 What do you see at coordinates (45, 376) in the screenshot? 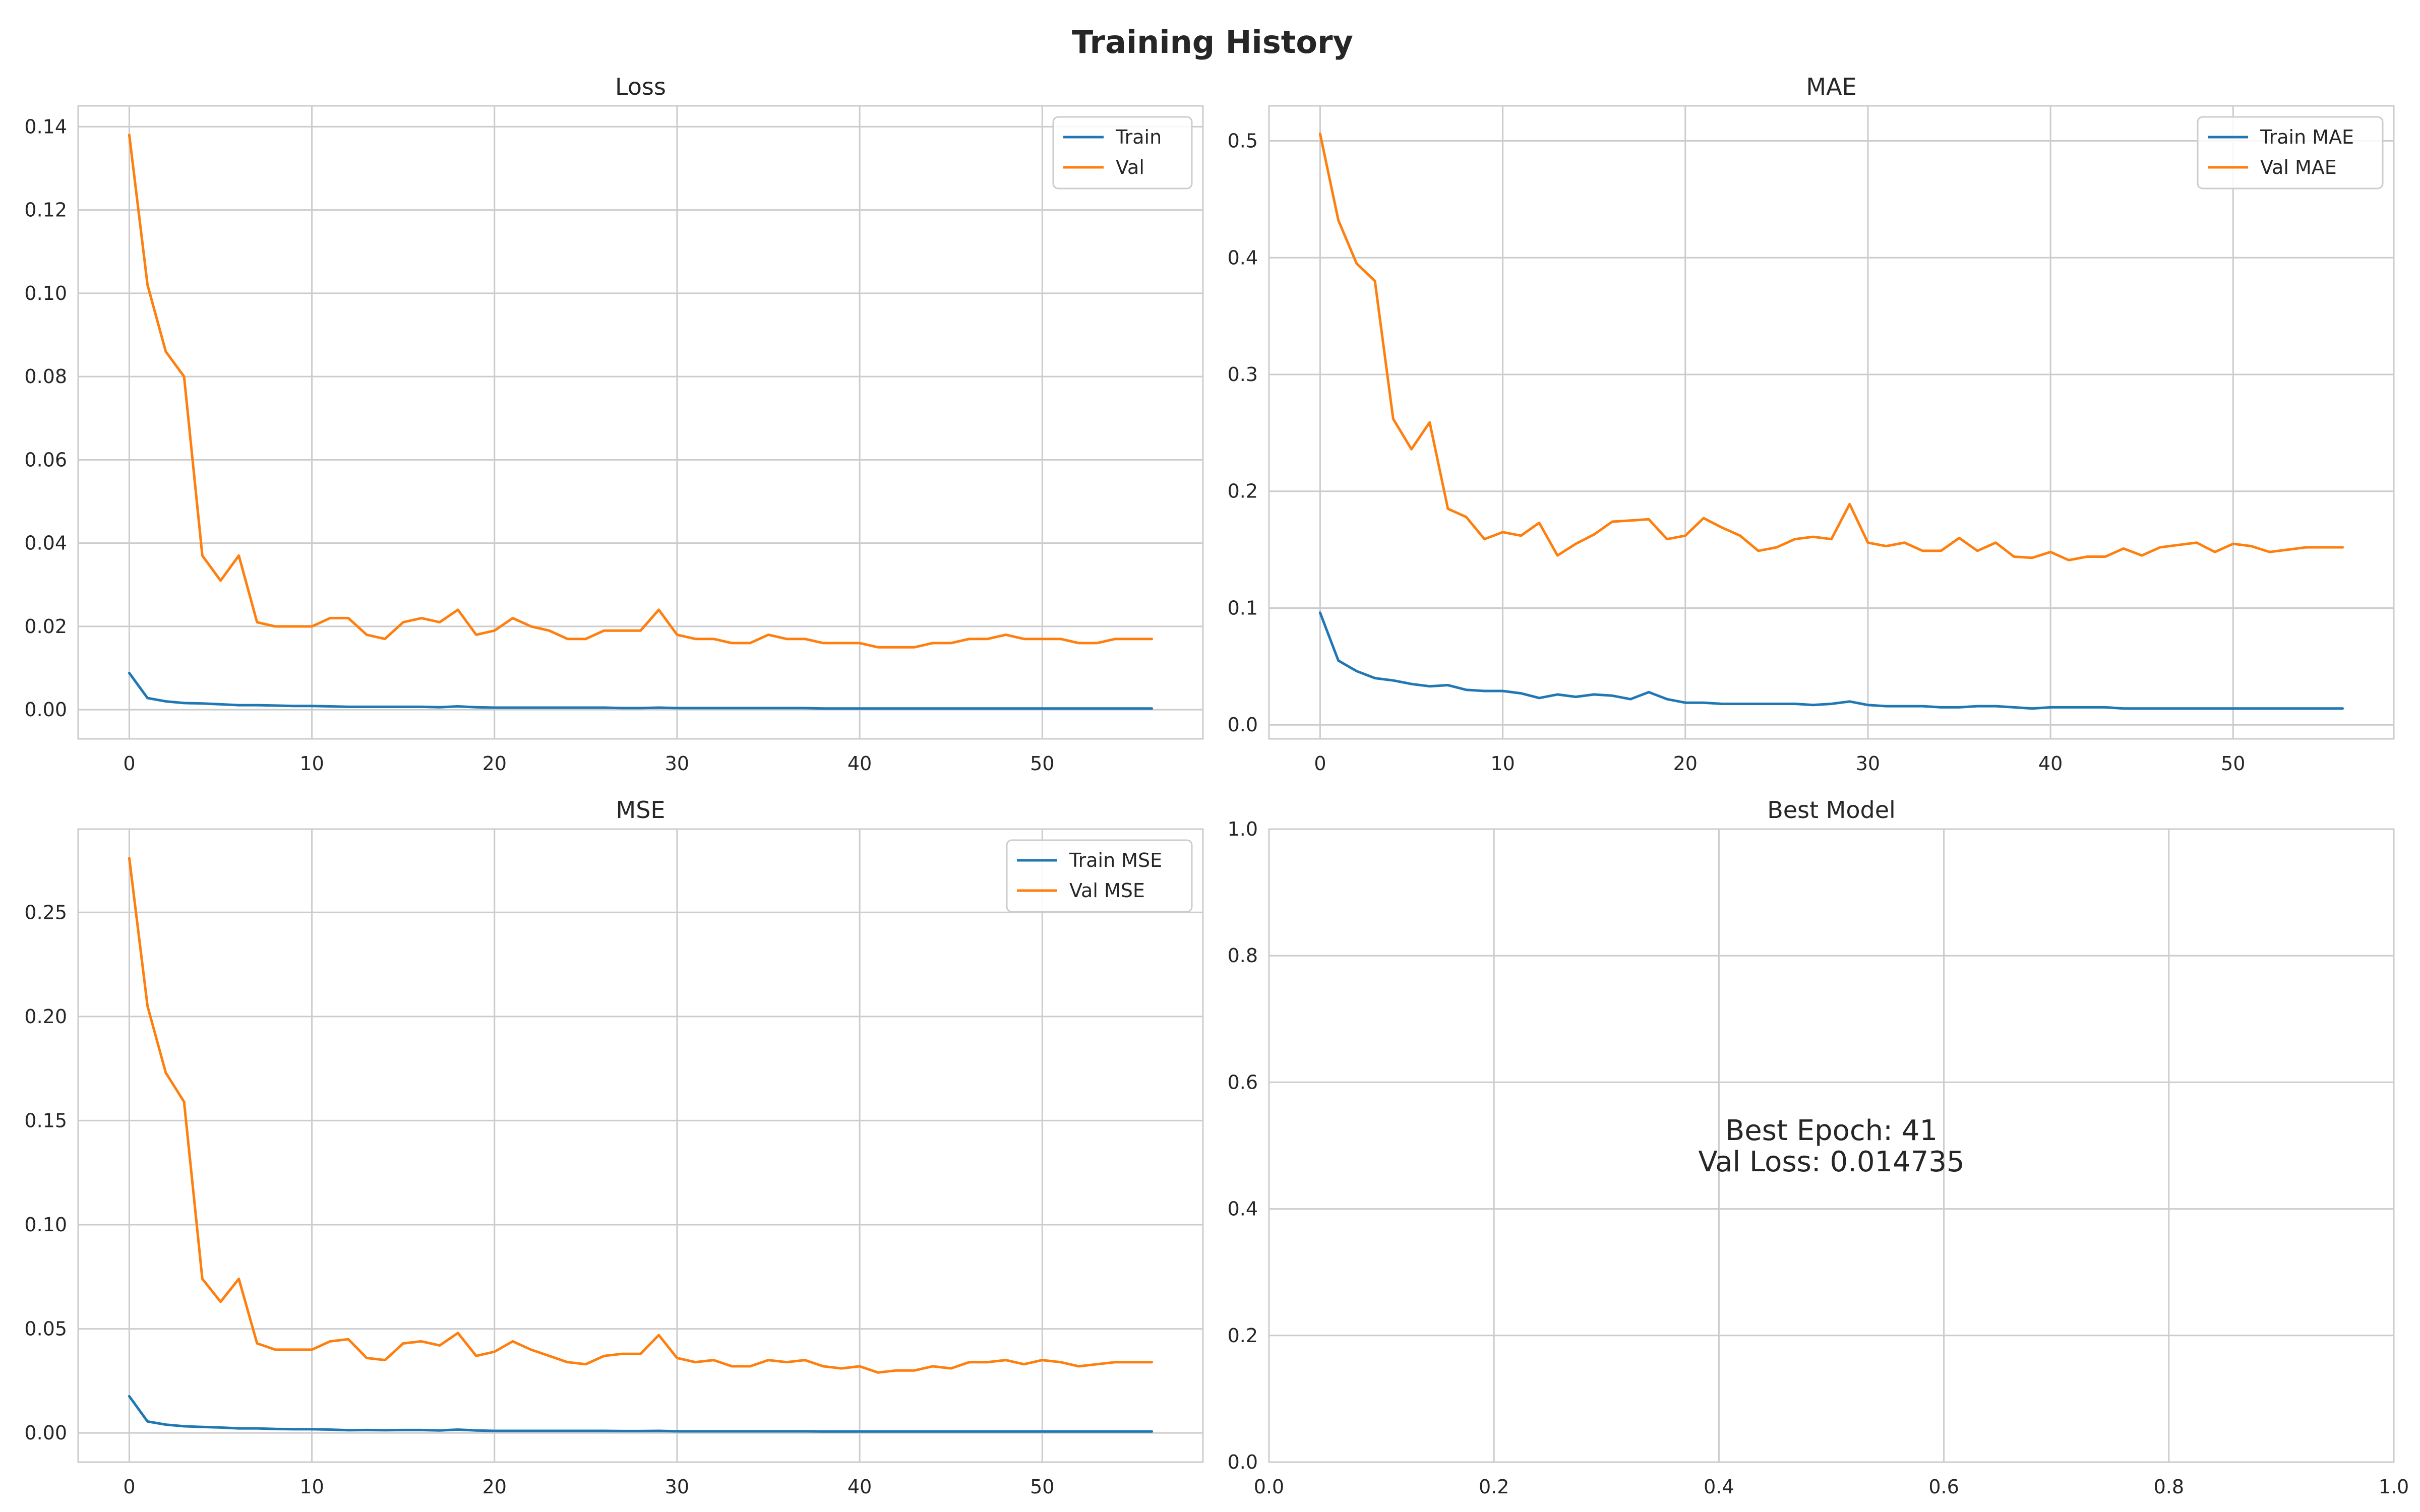
I see `loss-y-tick-label: 0.08` at bounding box center [45, 376].